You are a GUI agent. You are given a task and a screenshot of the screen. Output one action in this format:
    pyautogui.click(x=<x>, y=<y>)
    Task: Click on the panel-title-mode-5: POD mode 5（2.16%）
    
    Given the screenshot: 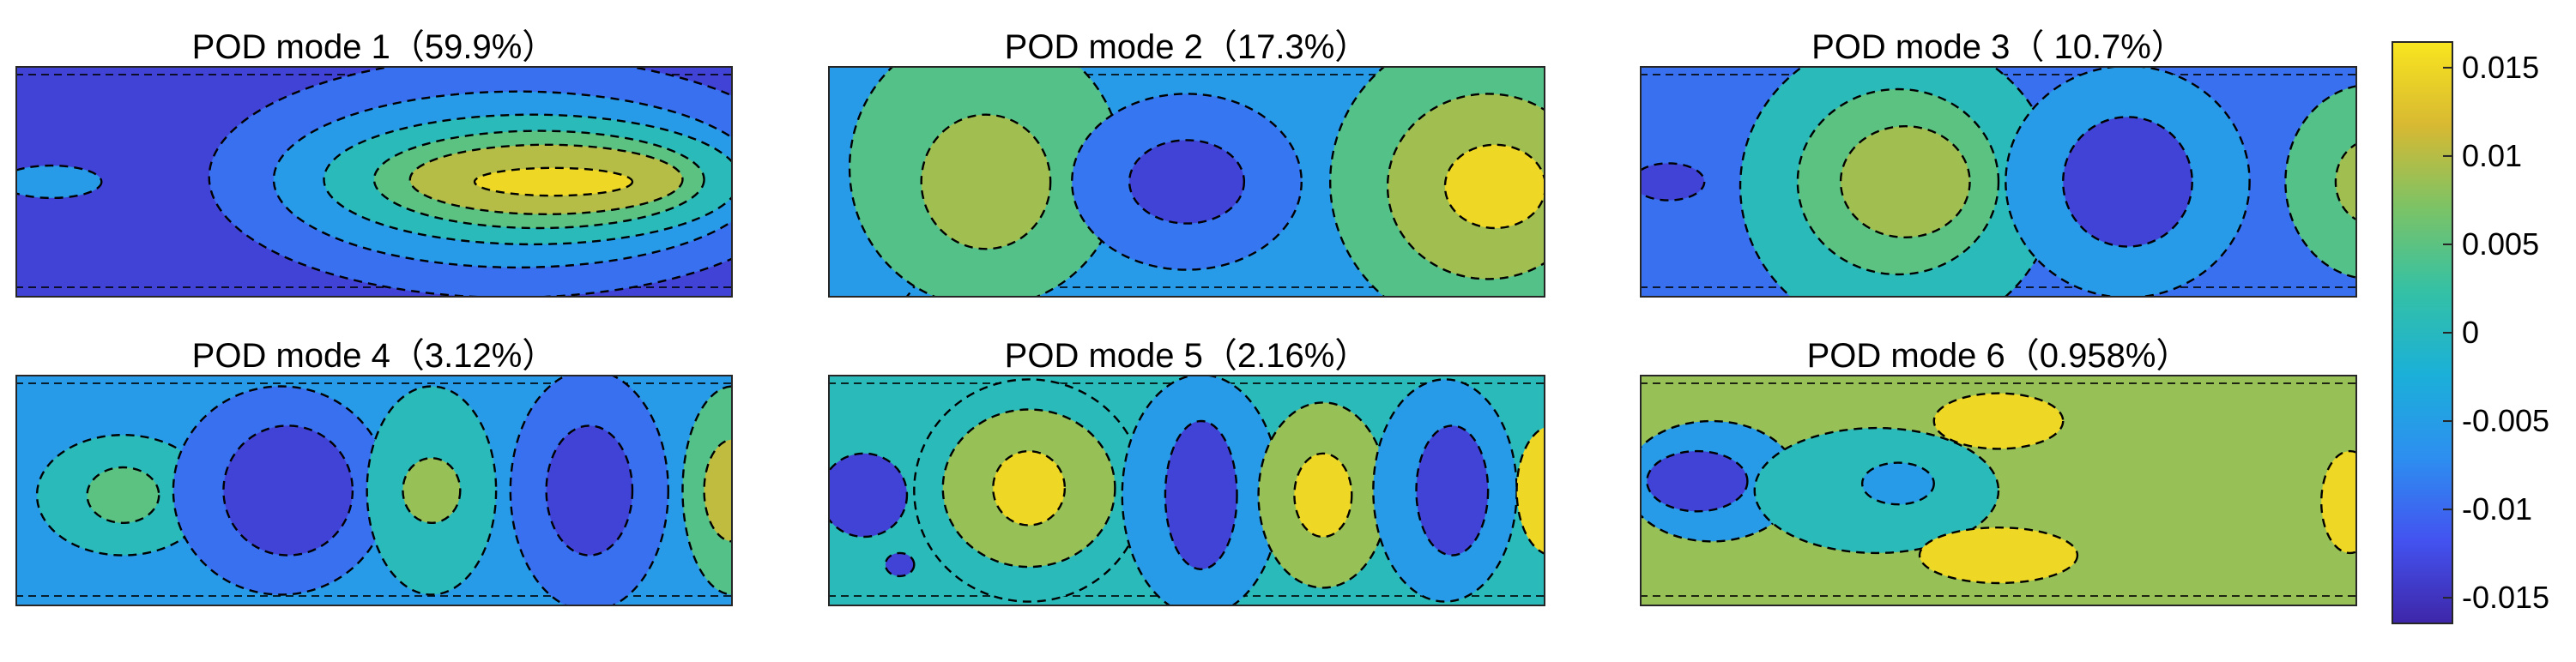 What is the action you would take?
    pyautogui.click(x=1187, y=356)
    